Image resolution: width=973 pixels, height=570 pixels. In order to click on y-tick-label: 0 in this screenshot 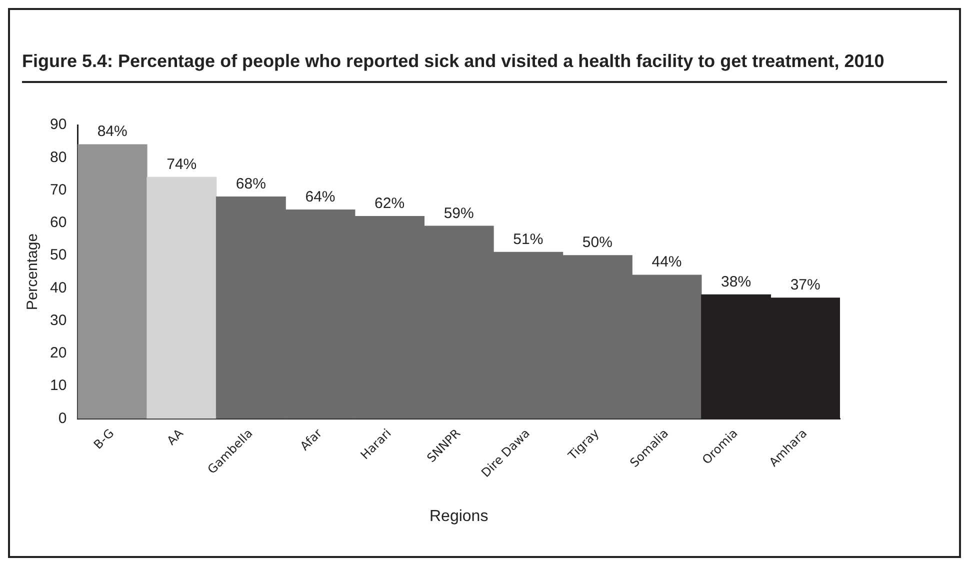, I will do `click(62, 418)`.